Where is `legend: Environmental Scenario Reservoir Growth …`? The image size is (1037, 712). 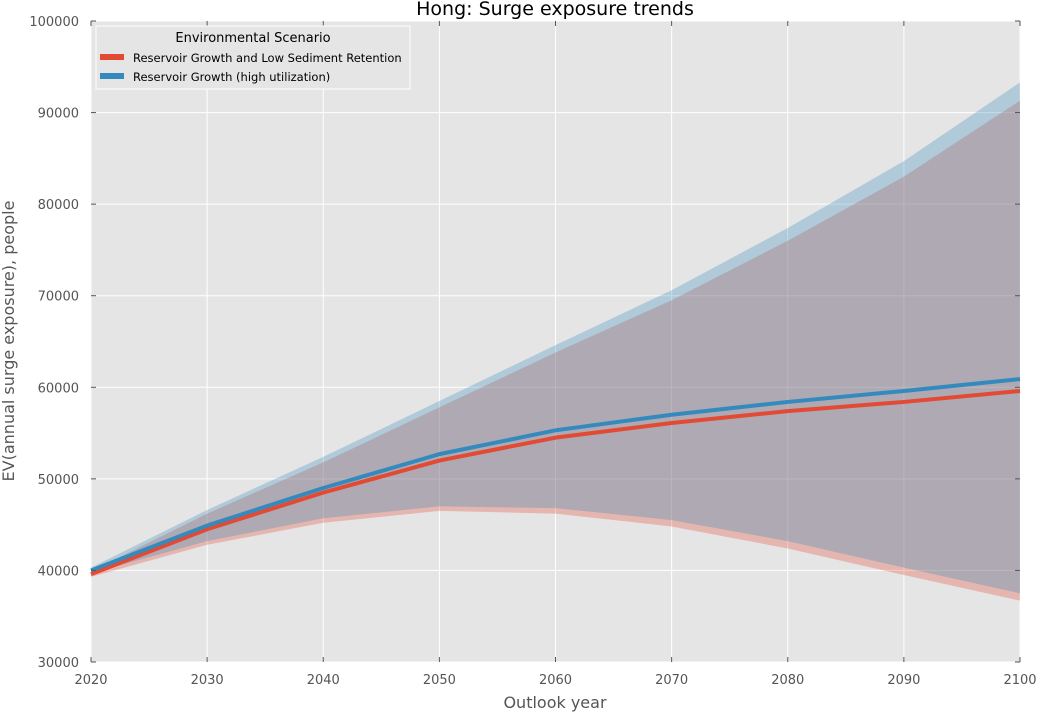
legend: Environmental Scenario Reservoir Growth … is located at coordinates (253, 57).